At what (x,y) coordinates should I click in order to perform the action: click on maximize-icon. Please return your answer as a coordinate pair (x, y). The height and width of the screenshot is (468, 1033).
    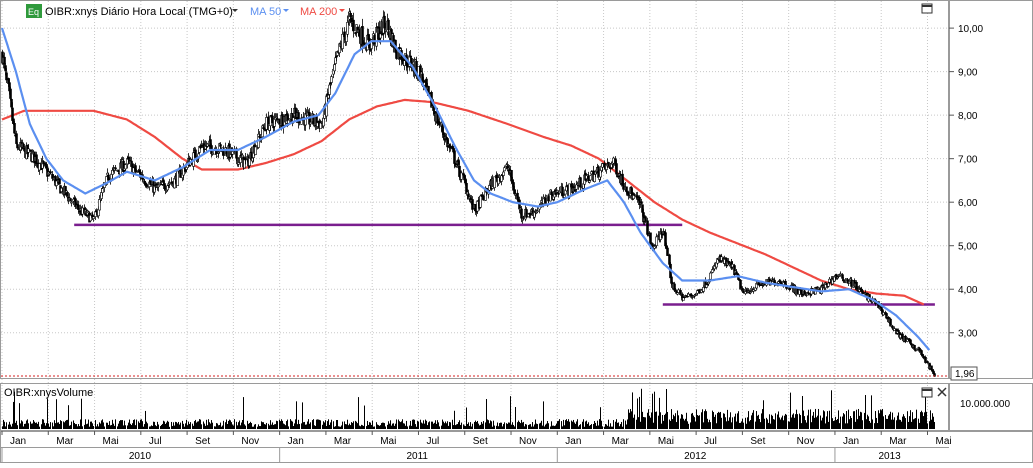
    Looking at the image, I should click on (927, 8).